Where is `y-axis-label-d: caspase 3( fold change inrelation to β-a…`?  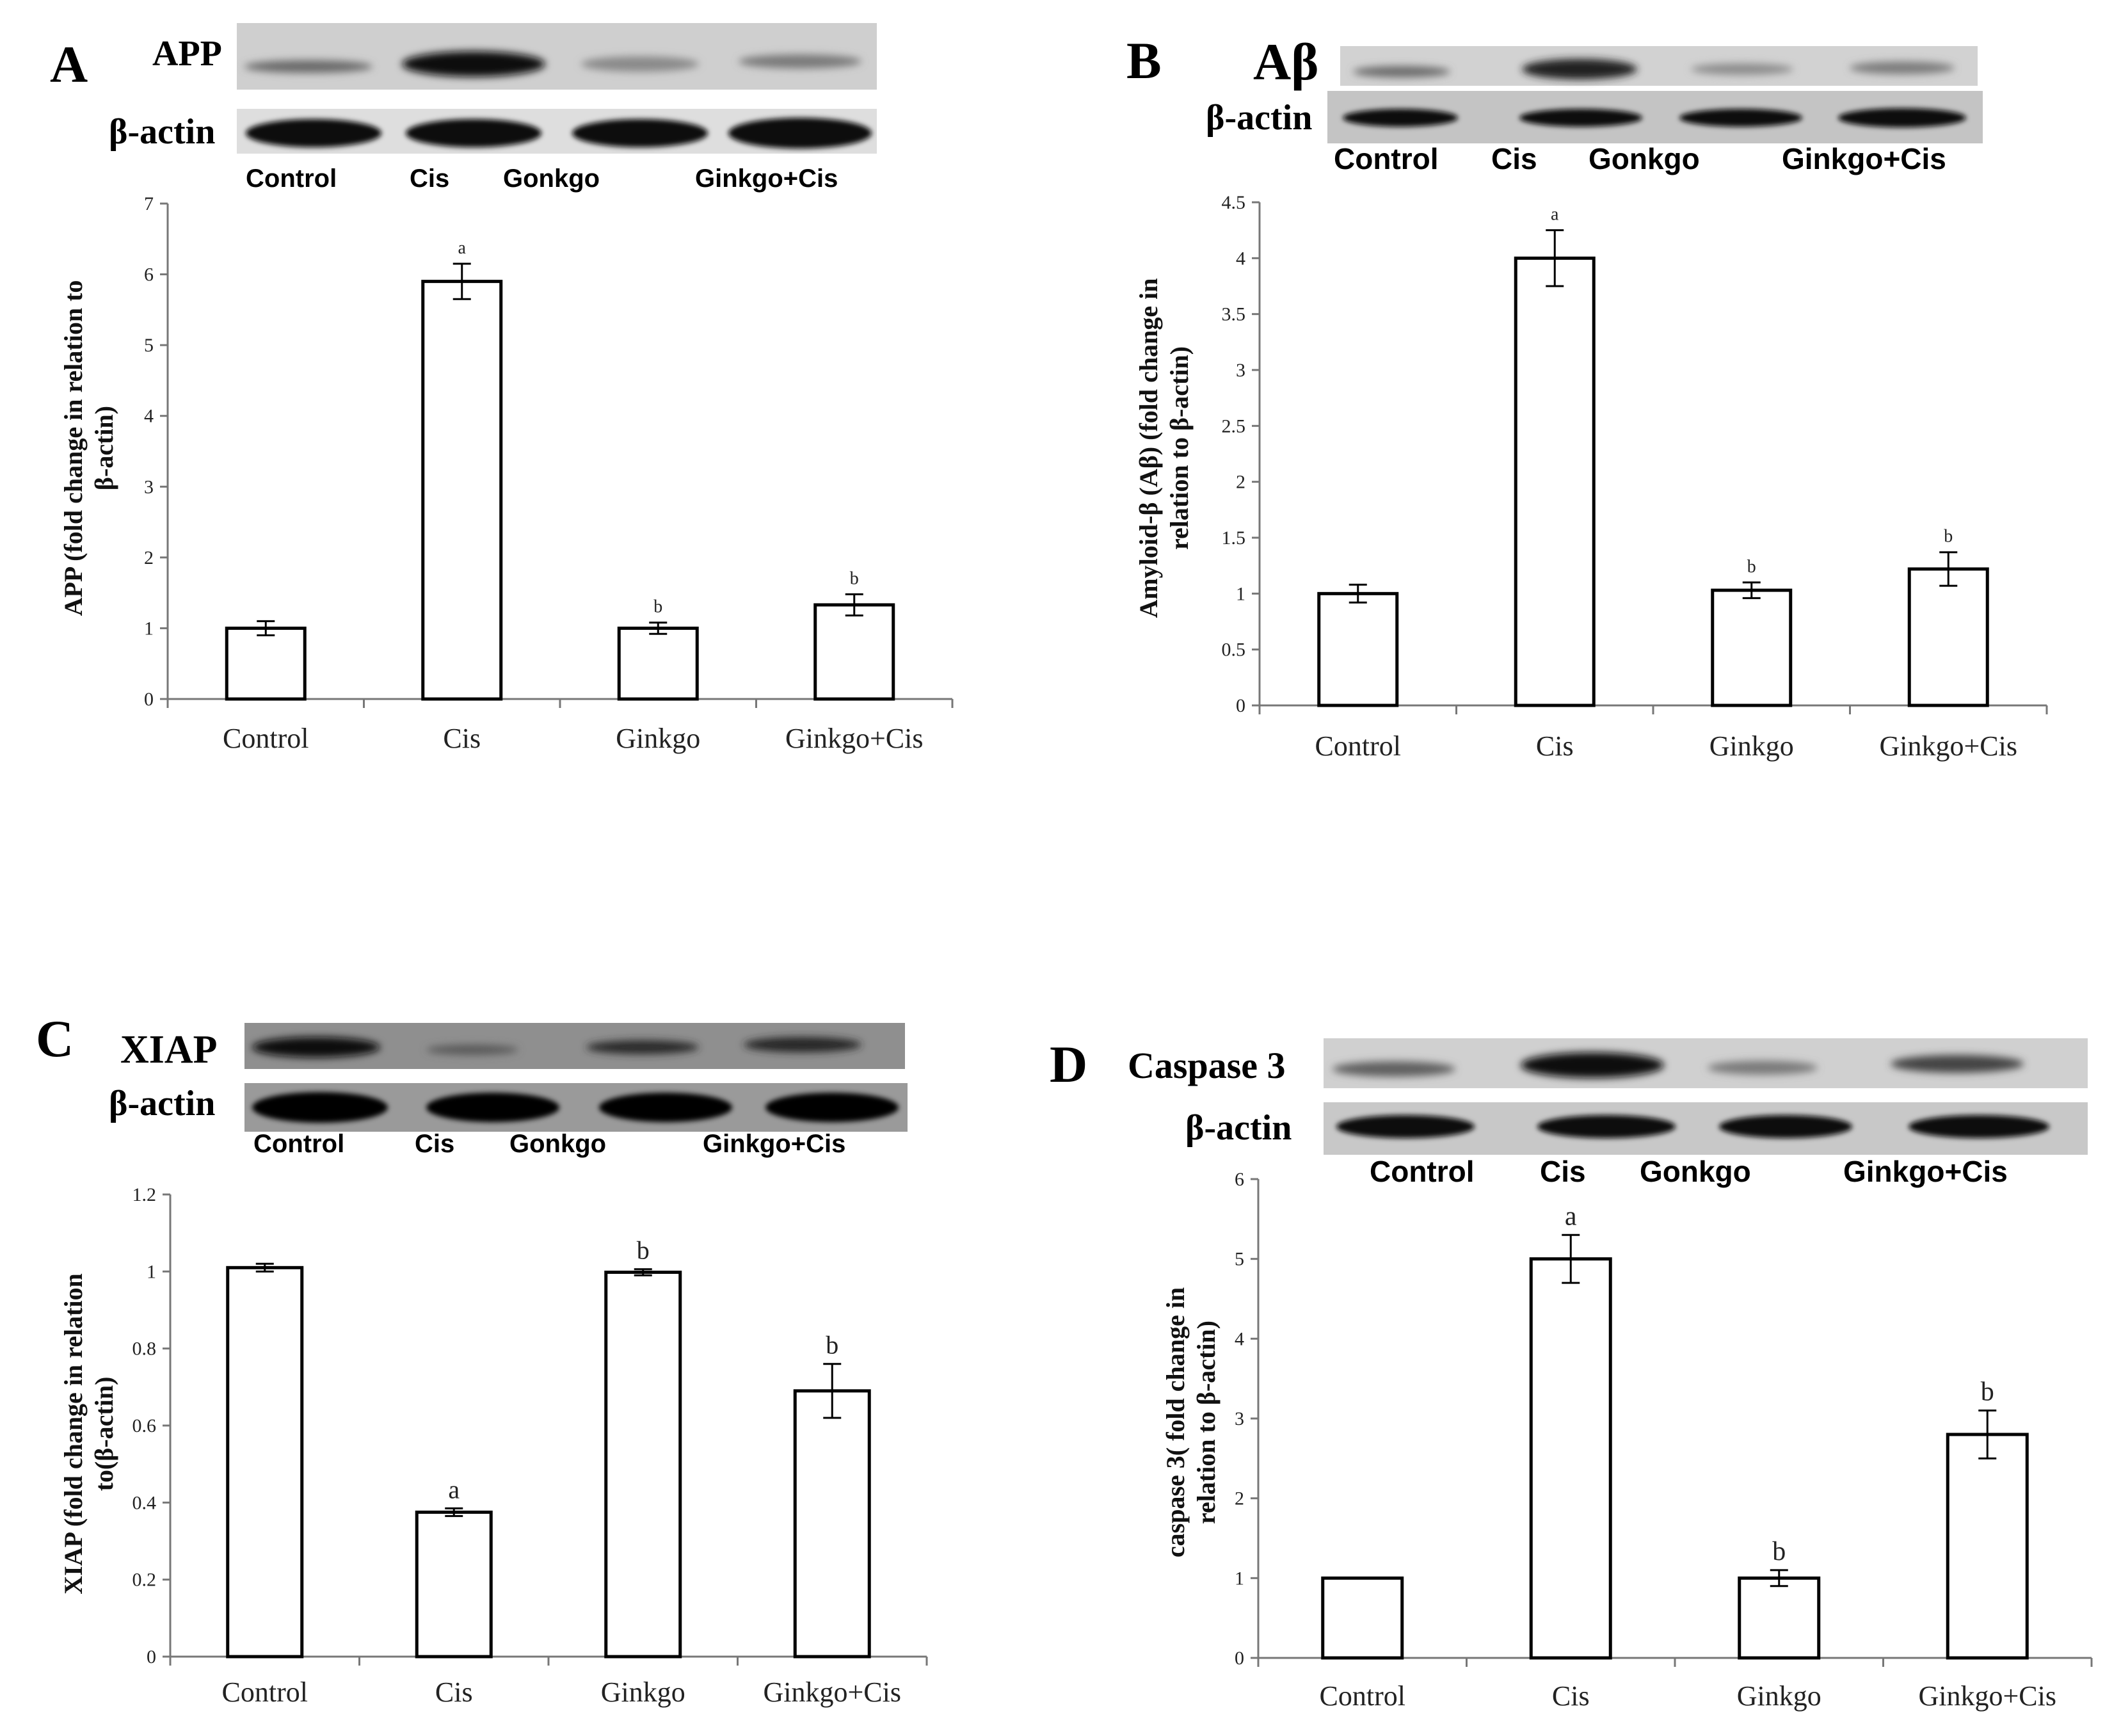
y-axis-label-d: caspase 3( fold change inrelation to β-a… is located at coordinates (1191, 1422).